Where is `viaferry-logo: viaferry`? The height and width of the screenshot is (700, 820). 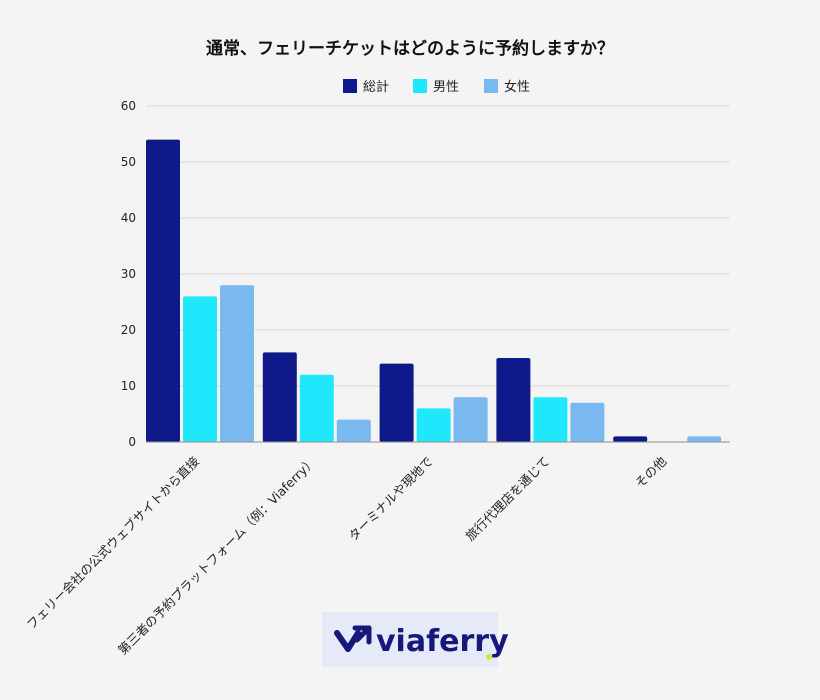 viaferry-logo: viaferry is located at coordinates (415, 639).